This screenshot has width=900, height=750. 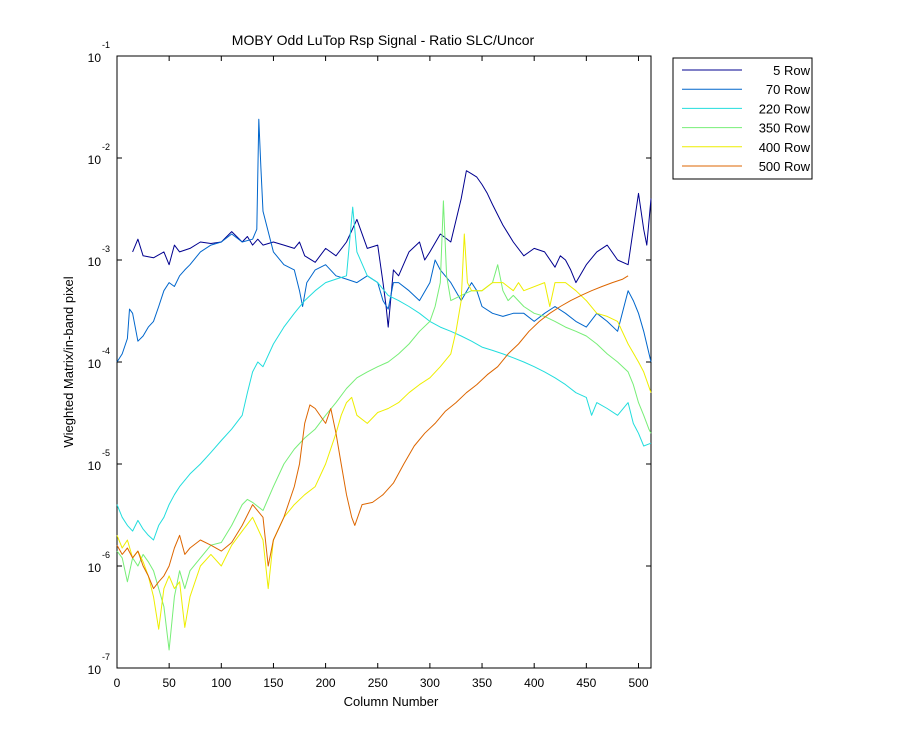 I want to click on legend-label: 70 Row, so click(x=788, y=89).